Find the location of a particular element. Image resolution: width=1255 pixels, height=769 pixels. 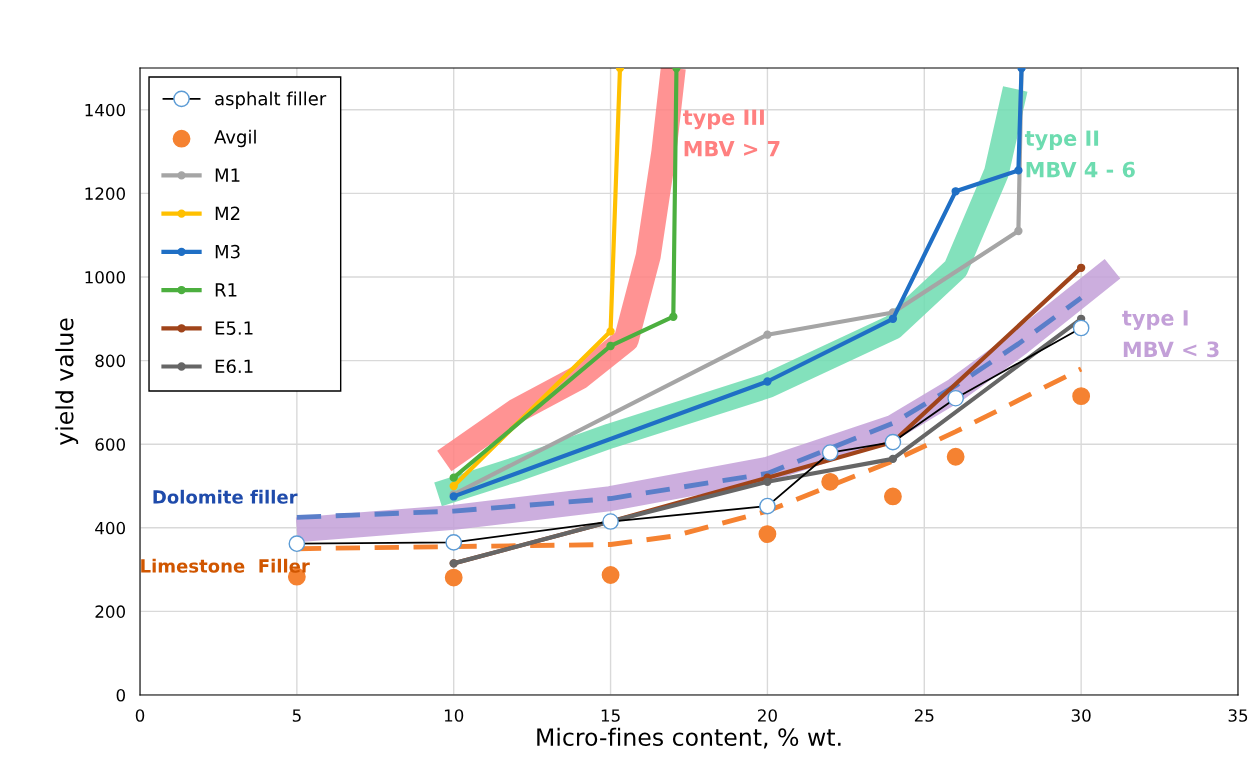

y-tick-label: 600 is located at coordinates (110, 444).